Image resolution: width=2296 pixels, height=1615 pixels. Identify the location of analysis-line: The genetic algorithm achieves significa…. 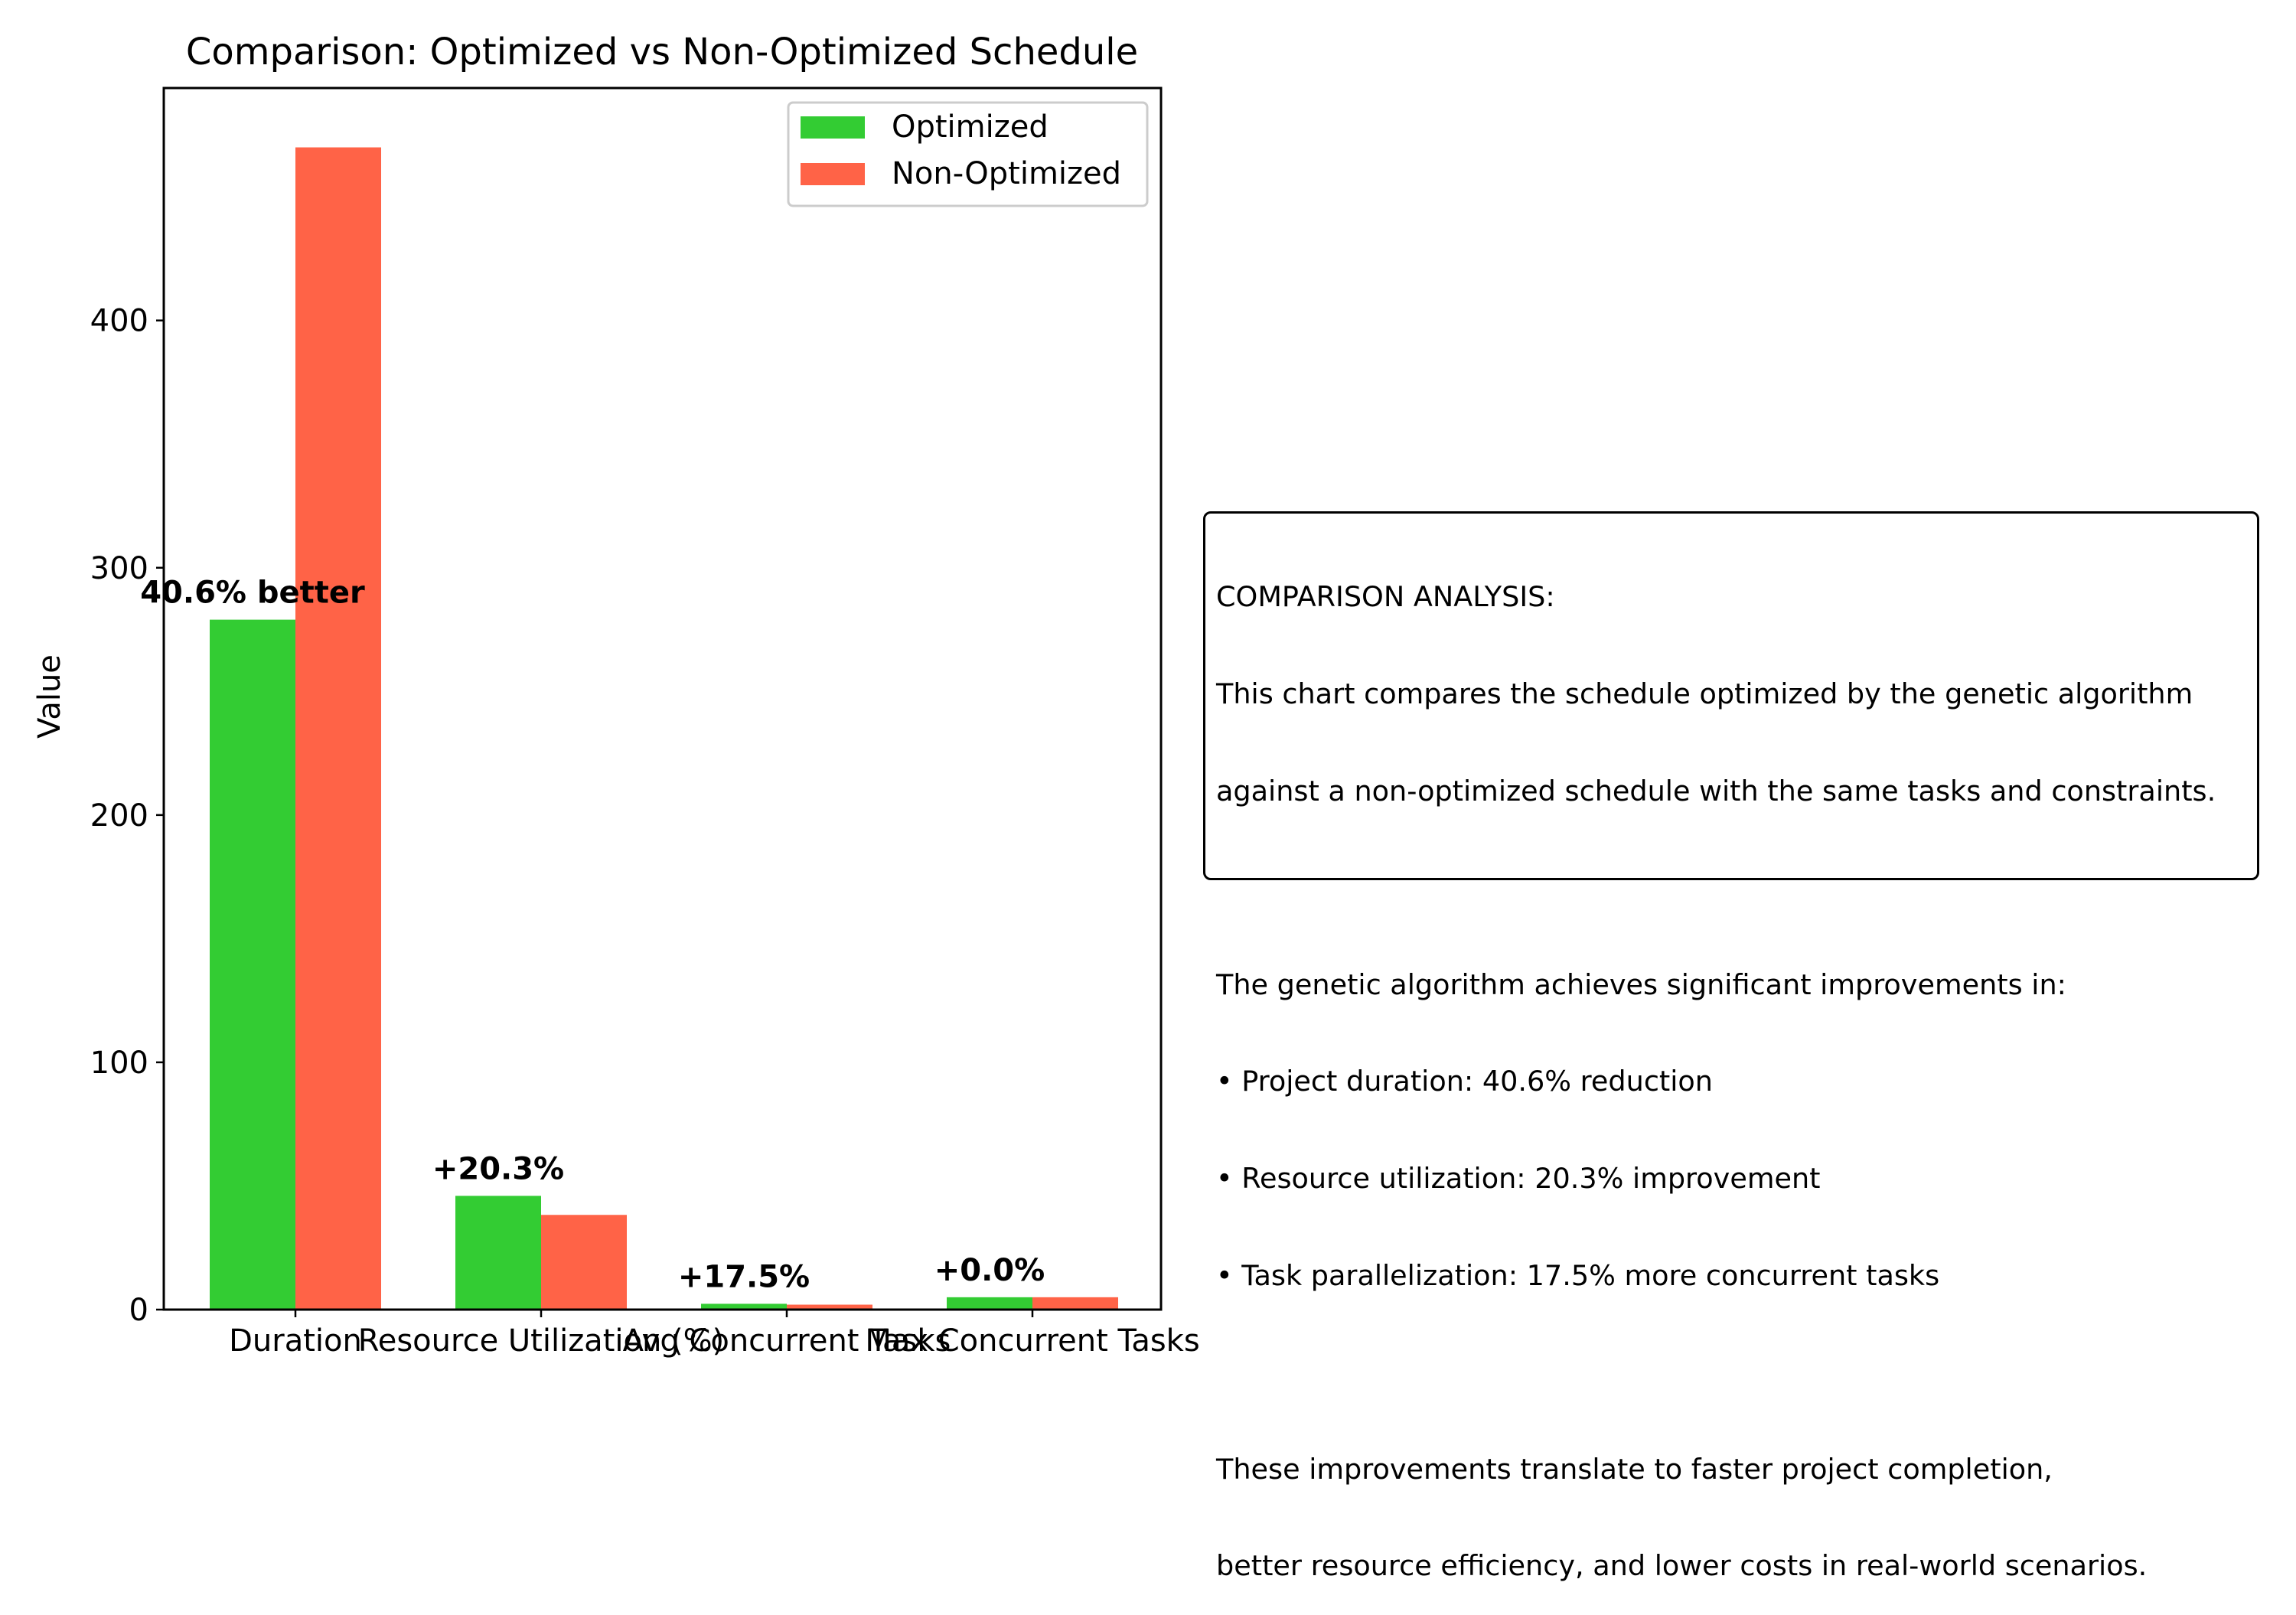
(1641, 984).